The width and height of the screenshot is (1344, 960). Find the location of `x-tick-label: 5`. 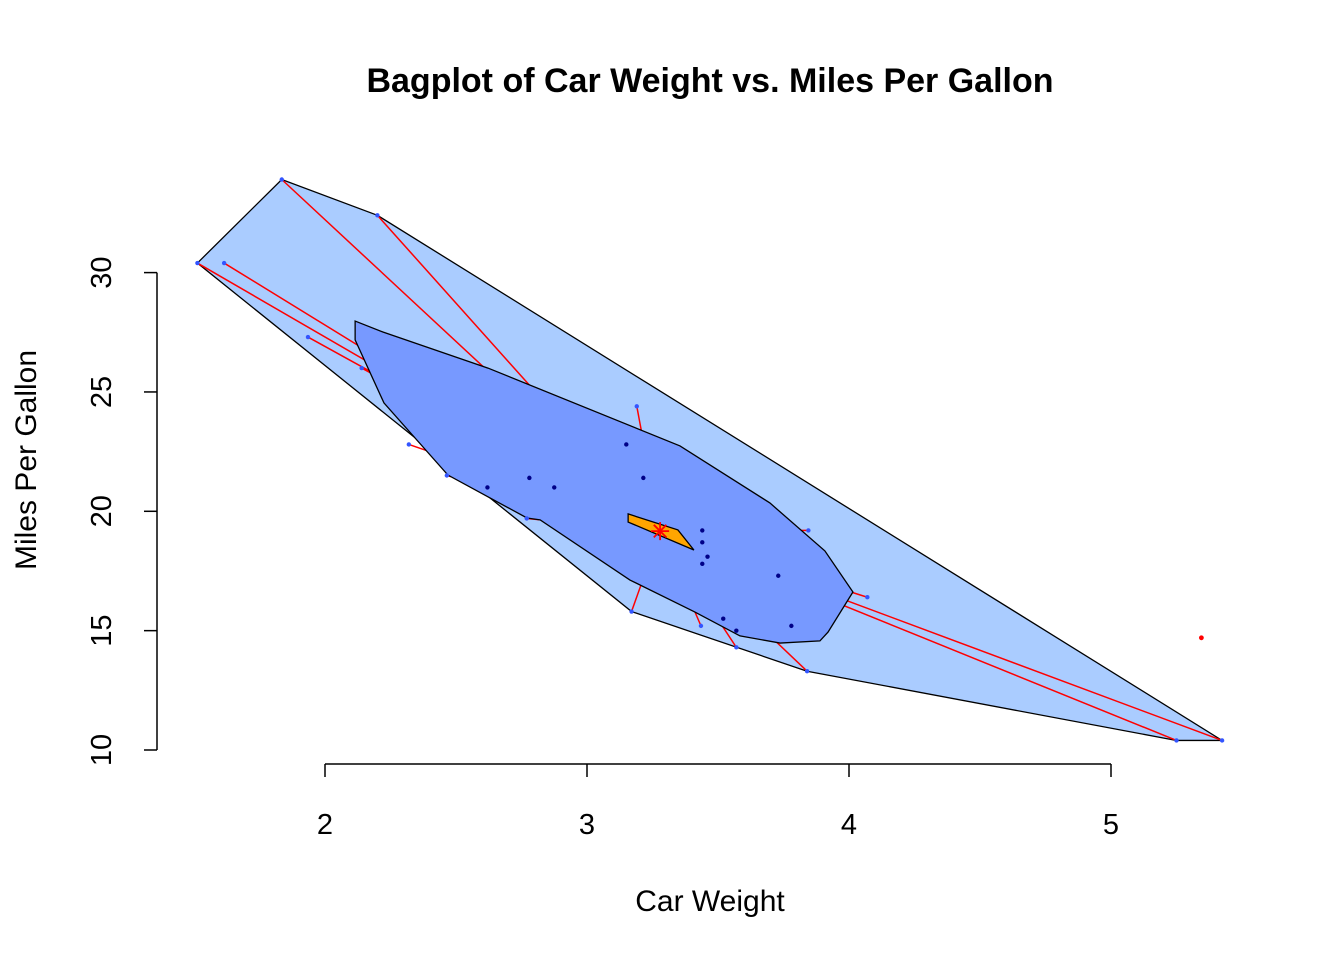

x-tick-label: 5 is located at coordinates (1111, 825).